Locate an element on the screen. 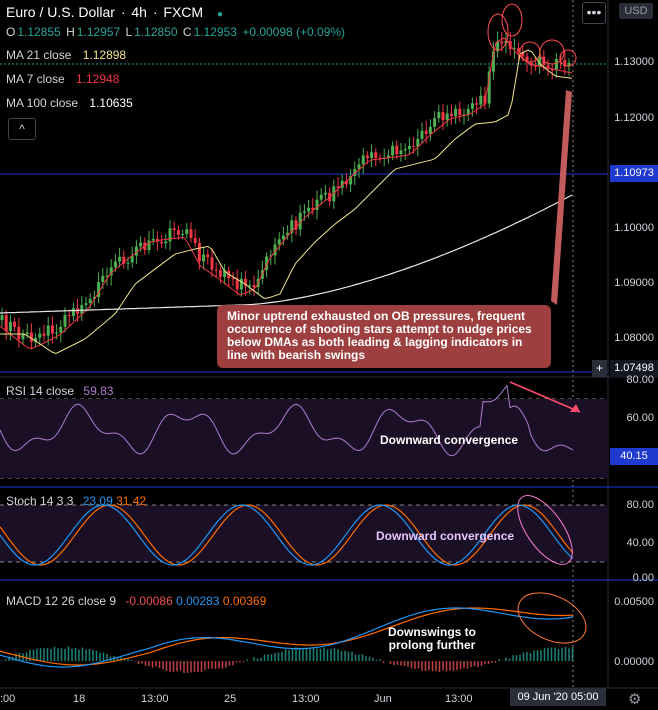 Image resolution: width=658 pixels, height=710 pixels. high-value: 1.12957 is located at coordinates (98, 32).